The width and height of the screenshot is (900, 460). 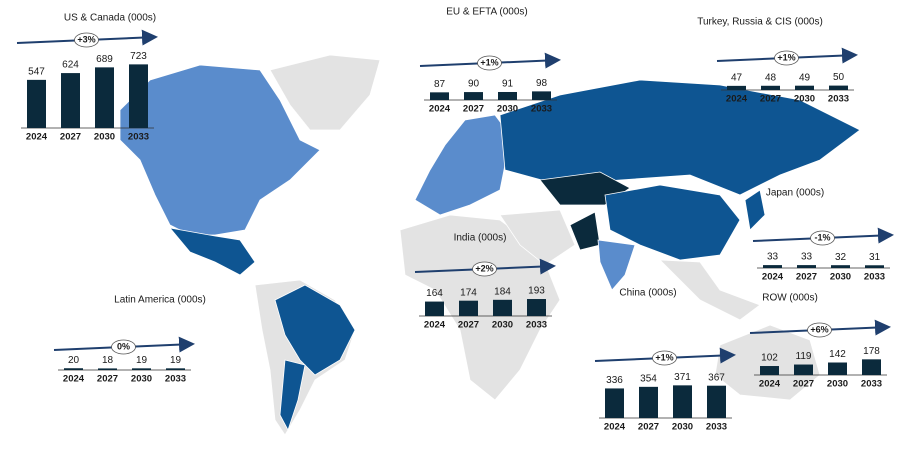 I want to click on value-label: 547, so click(x=36, y=72).